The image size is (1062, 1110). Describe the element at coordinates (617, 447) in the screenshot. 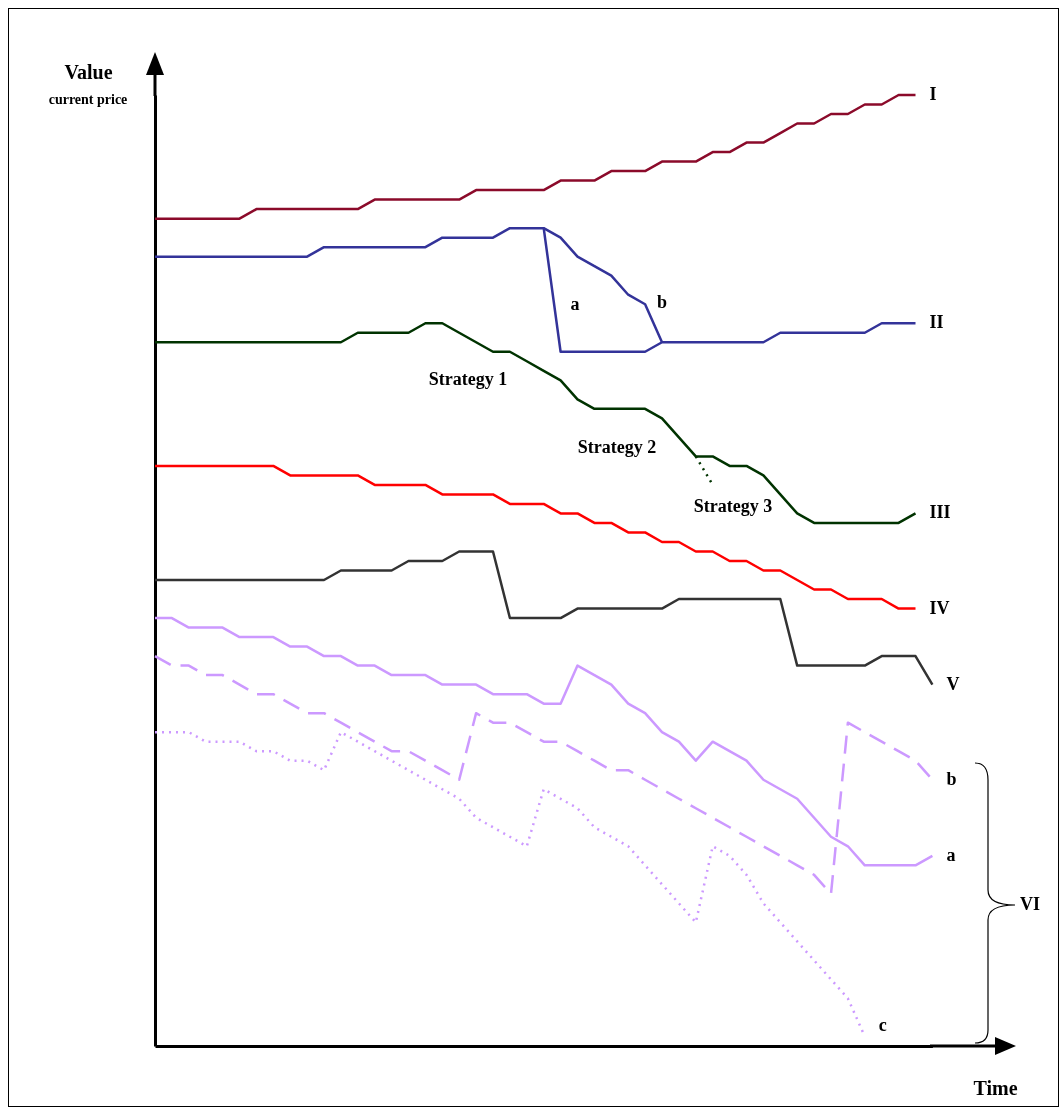

I see `annotation: Strategy 2` at that location.